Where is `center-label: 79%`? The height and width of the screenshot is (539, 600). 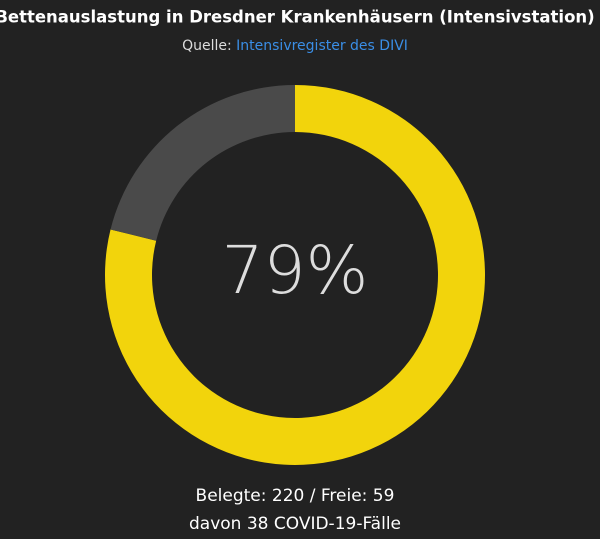
center-label: 79% is located at coordinates (295, 270).